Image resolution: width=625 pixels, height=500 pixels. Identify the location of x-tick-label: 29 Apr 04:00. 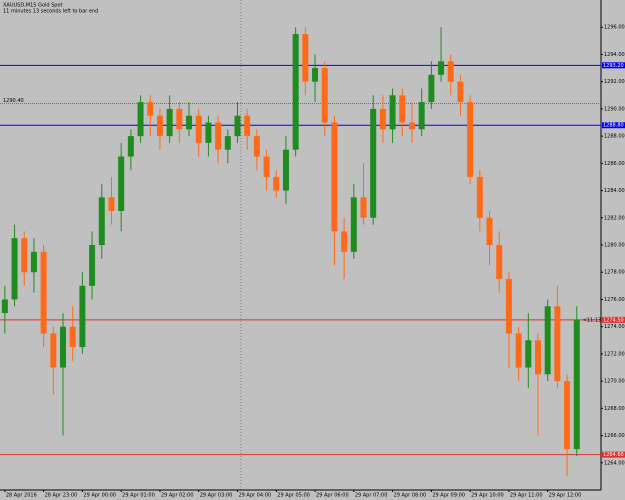
(254, 496).